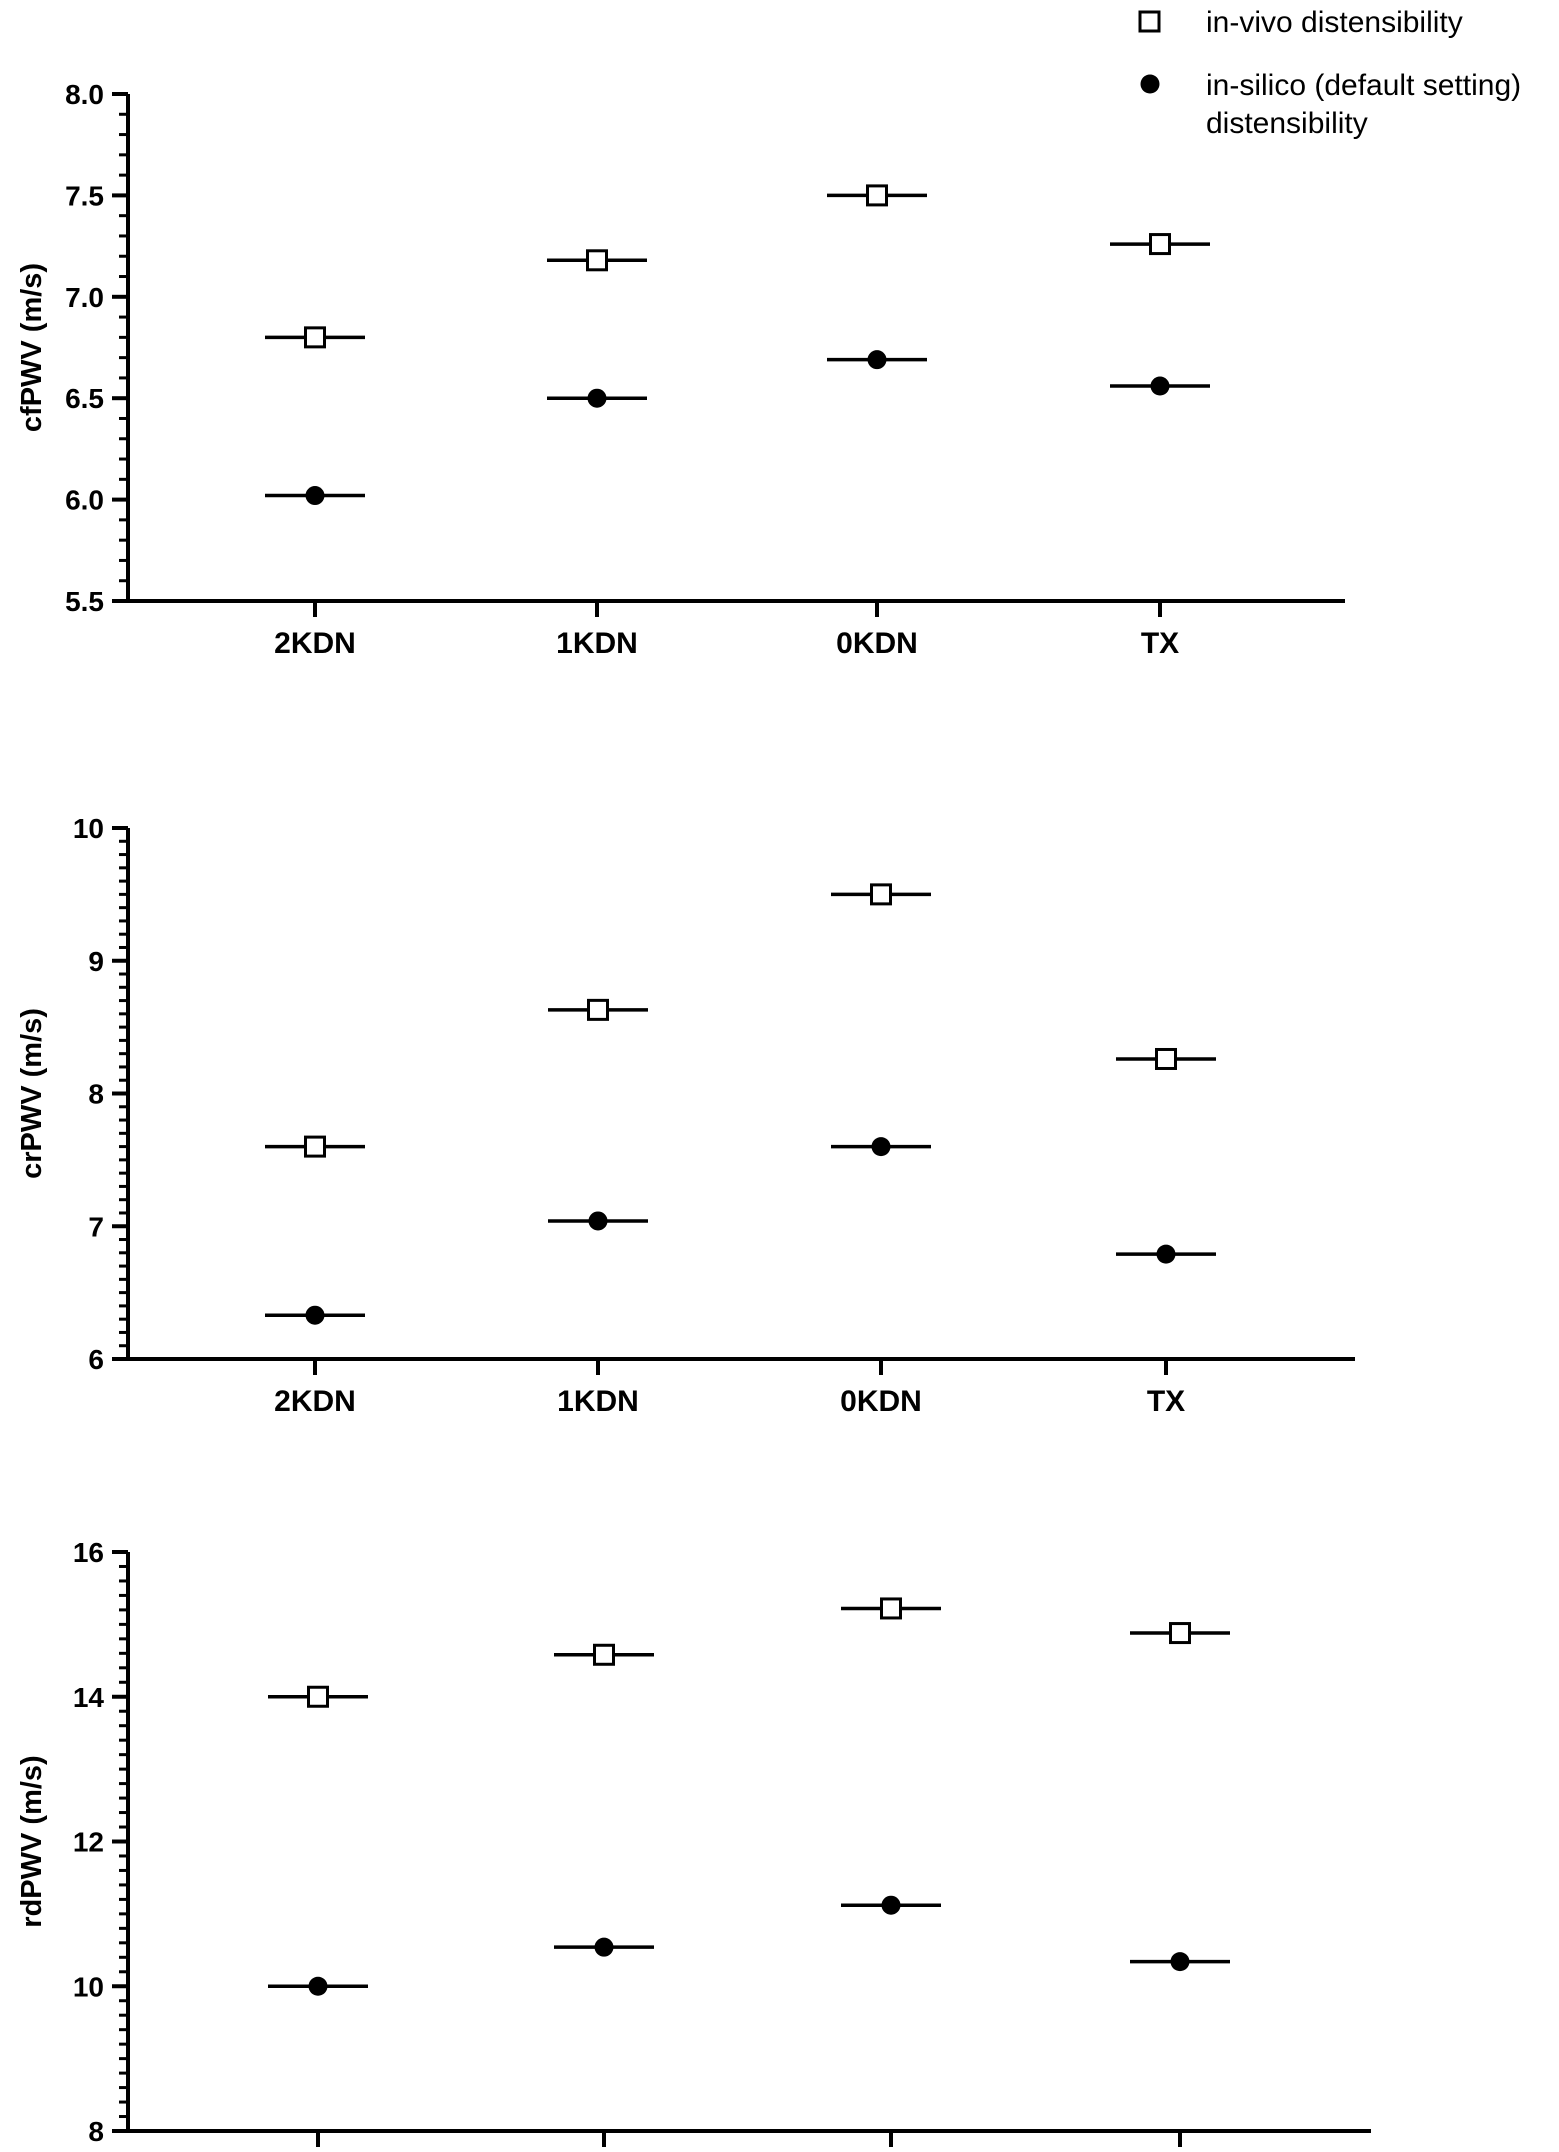 Image resolution: width=1559 pixels, height=2152 pixels. What do you see at coordinates (1149, 21) in the screenshot?
I see `legend-marker-in-vivo` at bounding box center [1149, 21].